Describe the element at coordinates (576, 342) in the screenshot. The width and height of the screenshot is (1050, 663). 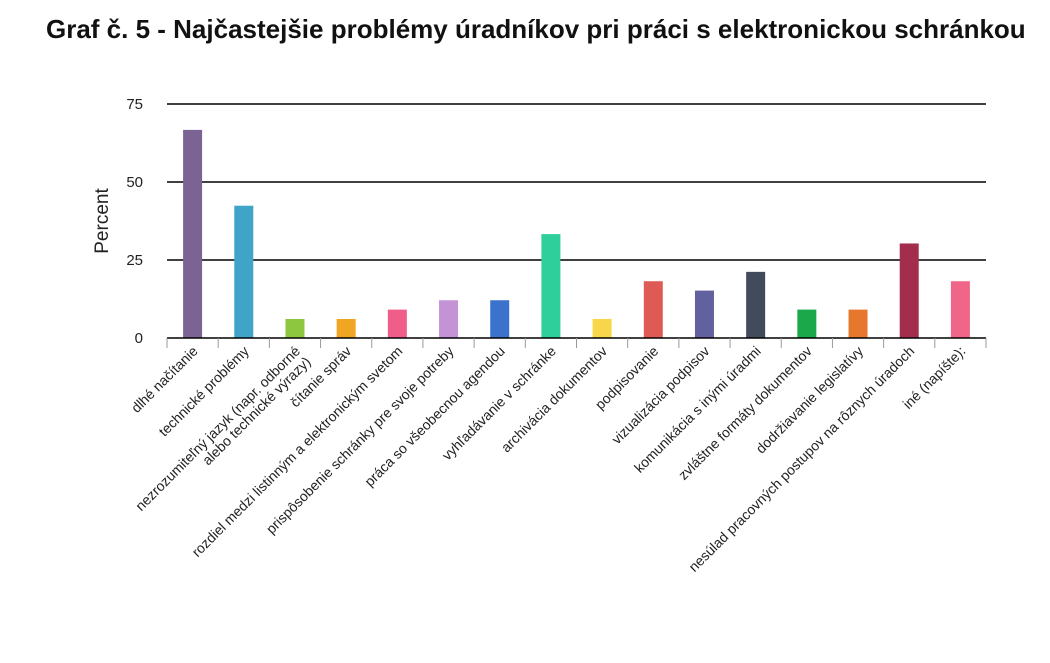
I see `x-axis` at that location.